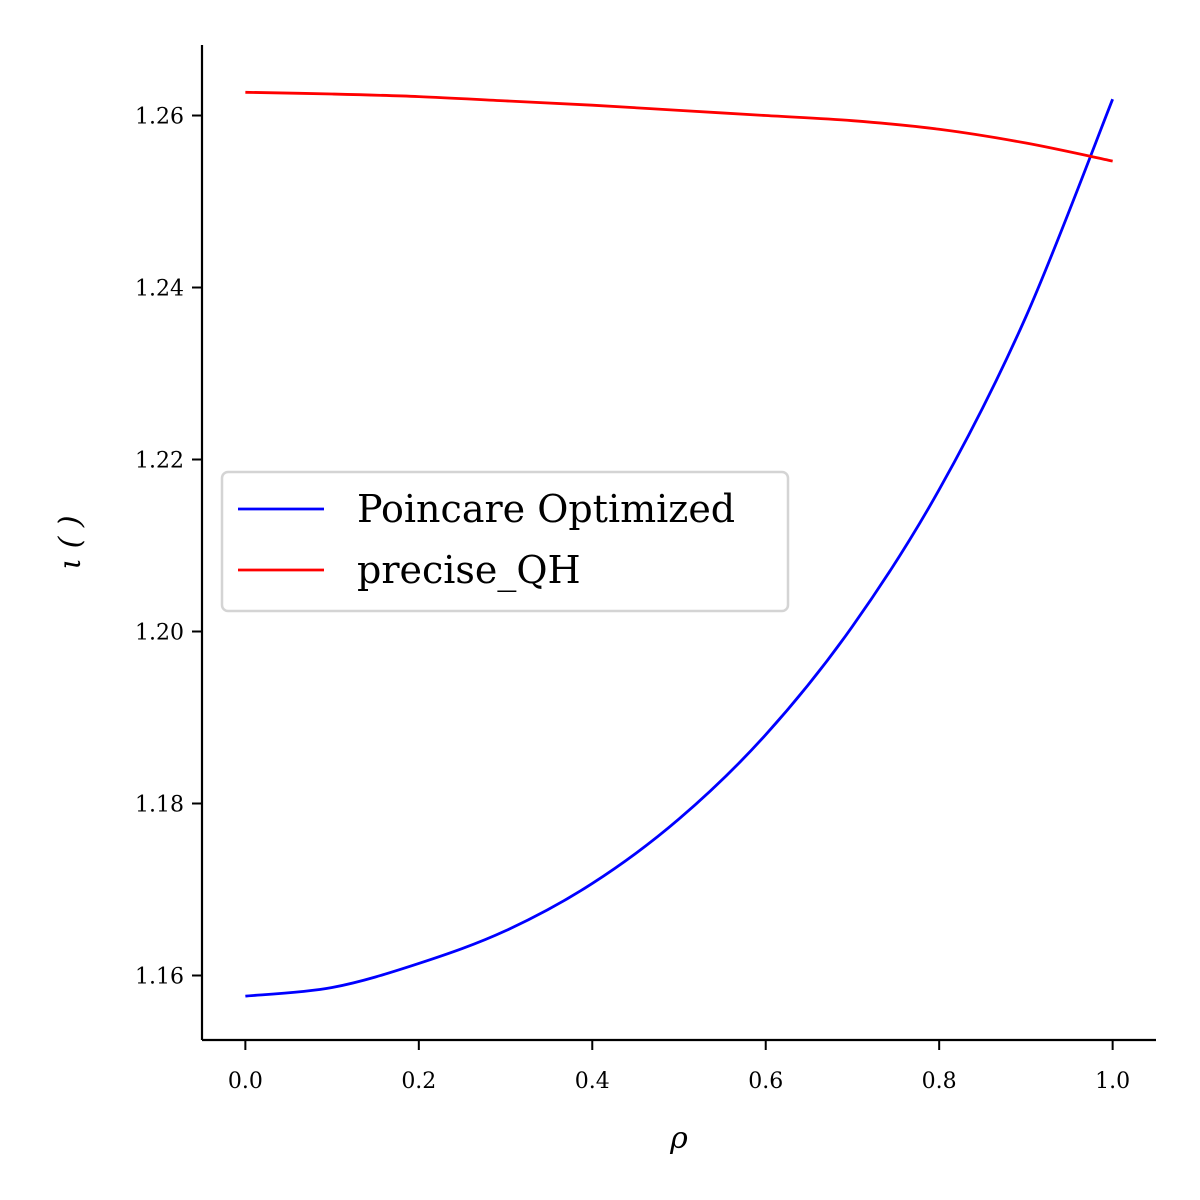 This screenshot has height=1200, width=1200. I want to click on y-axis-label: ι ( ), so click(70, 542).